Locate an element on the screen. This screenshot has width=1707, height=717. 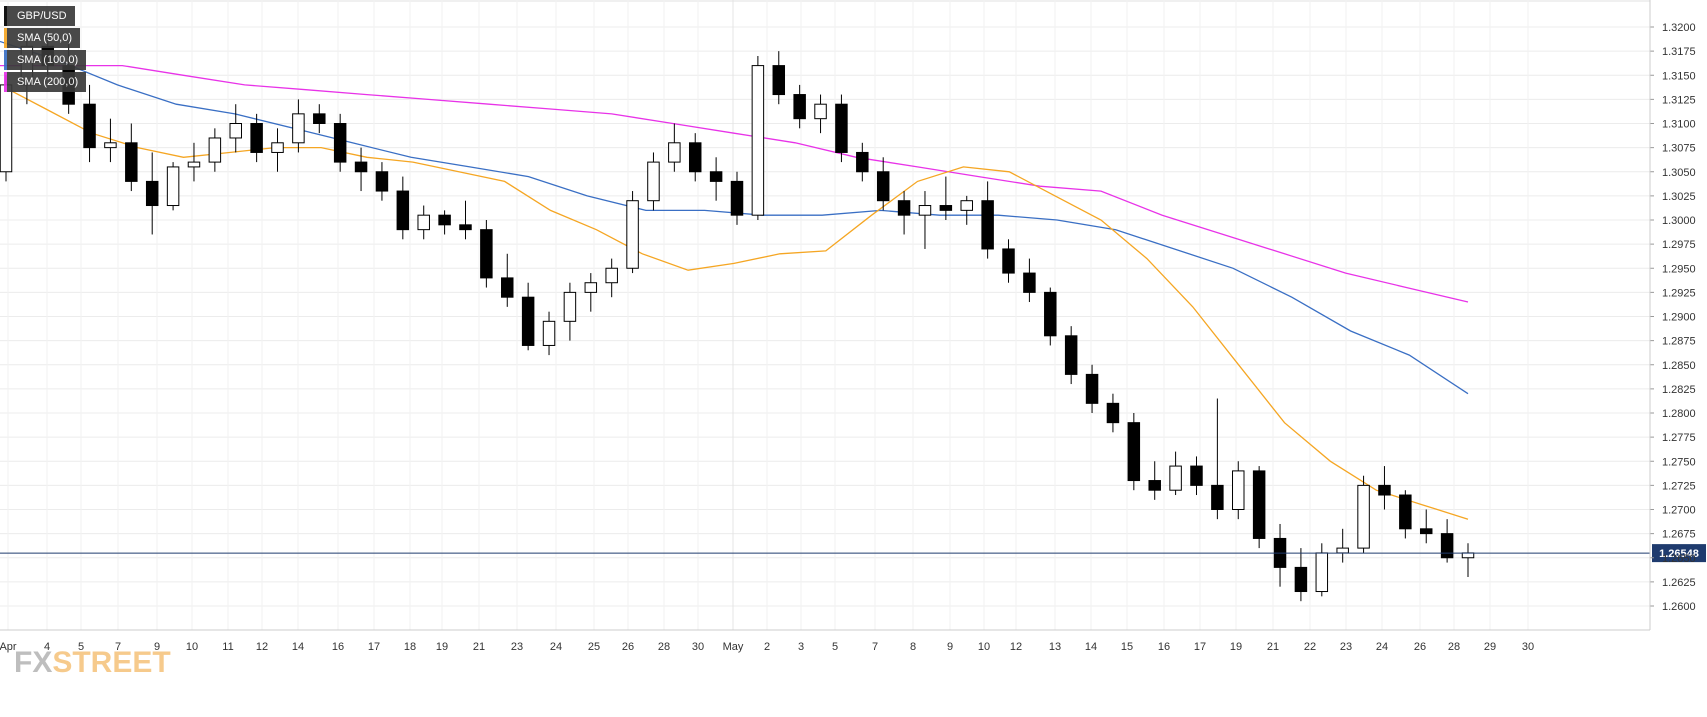
y-tick-label: 1.3150 is located at coordinates (1679, 76).